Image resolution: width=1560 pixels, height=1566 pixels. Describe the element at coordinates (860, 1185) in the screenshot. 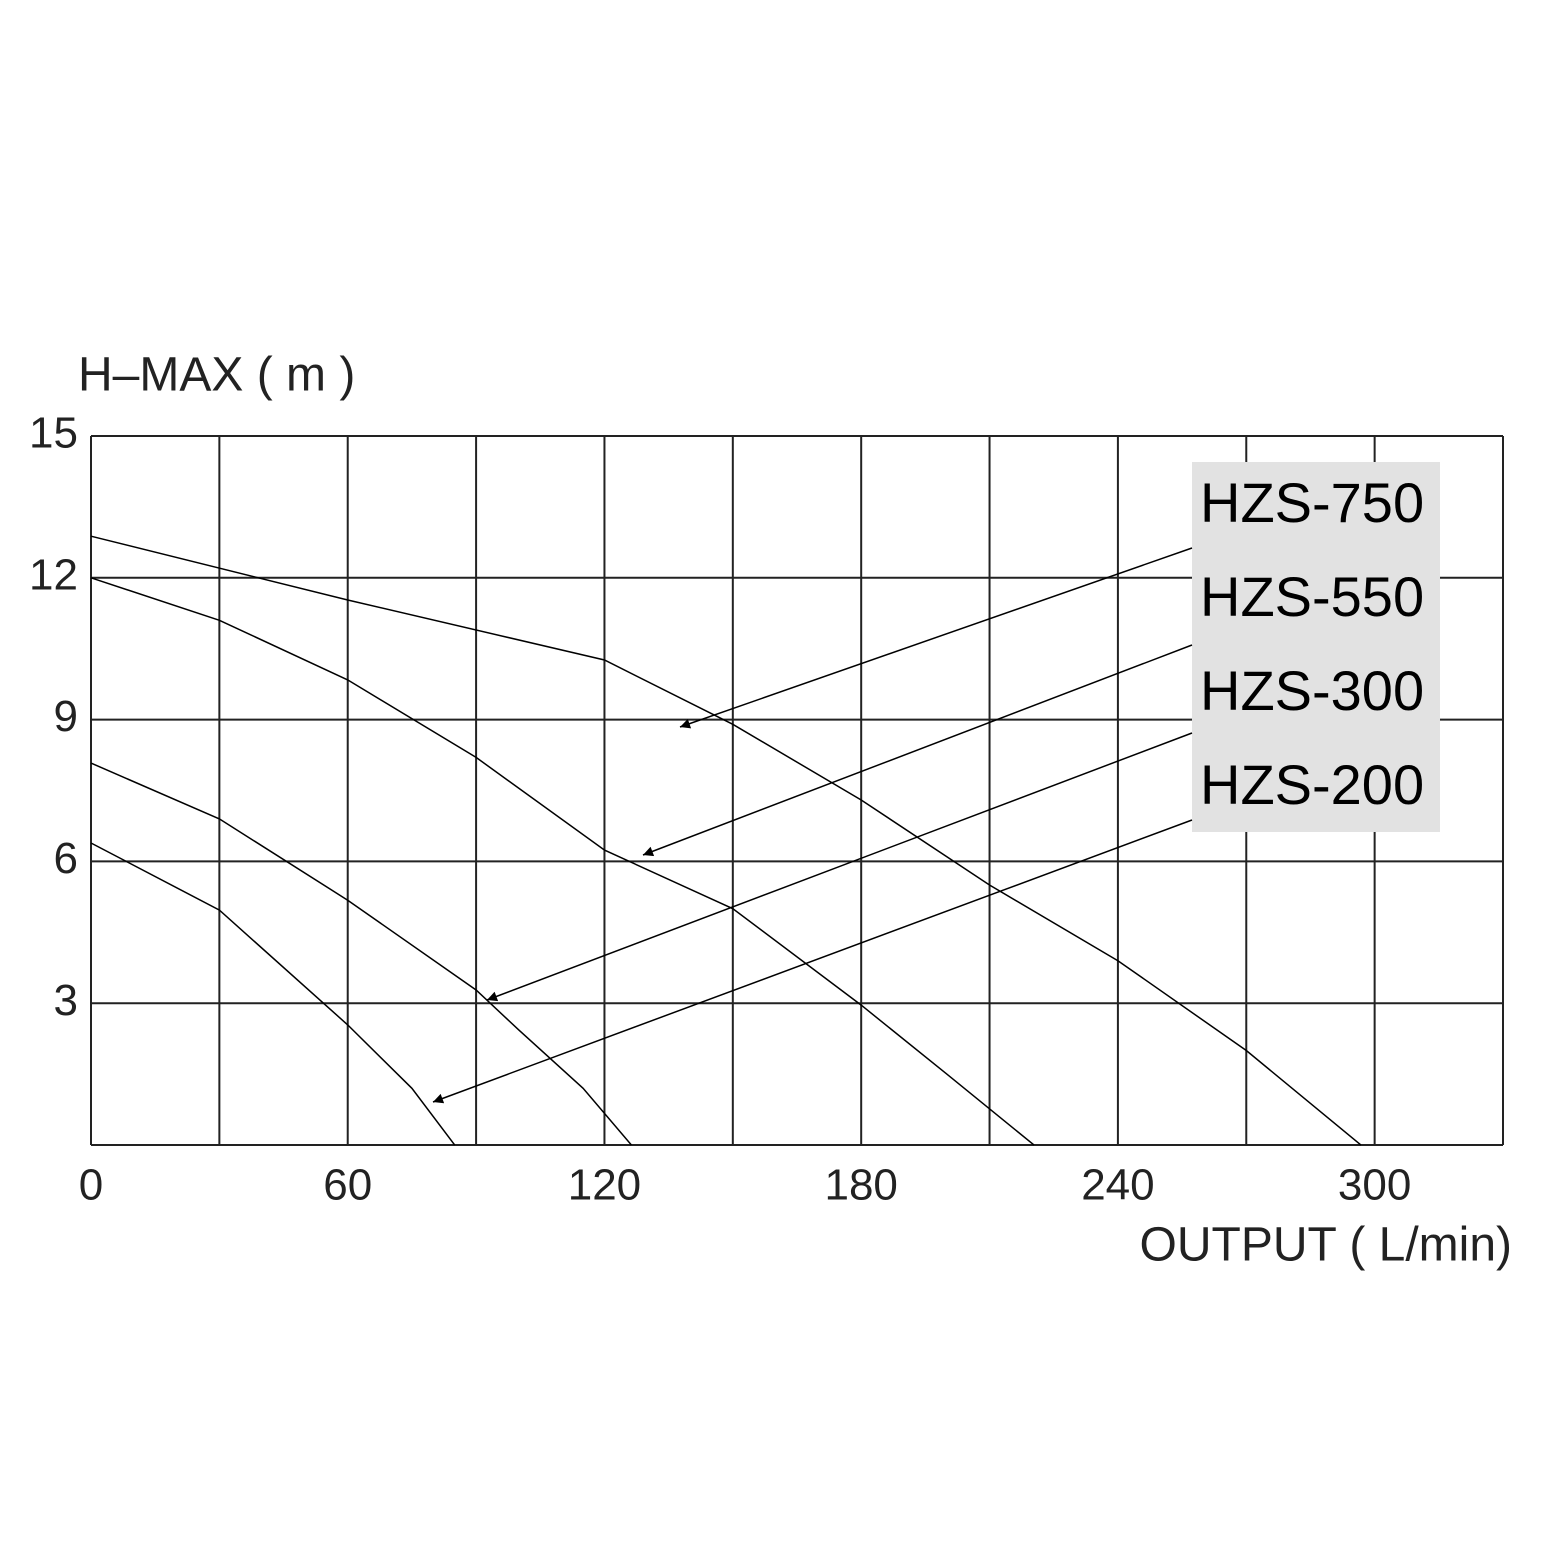

I see `x-tick-label: 180` at that location.